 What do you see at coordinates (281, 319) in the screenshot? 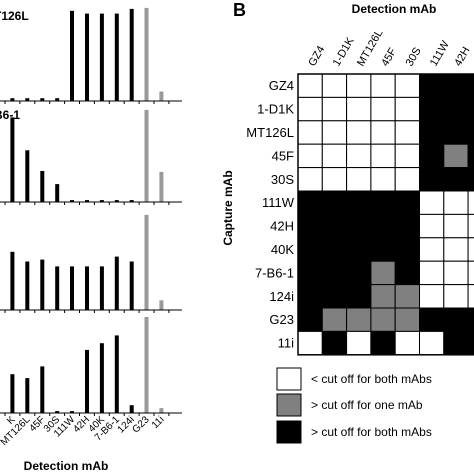
I see `heatmap-row-label: G23` at bounding box center [281, 319].